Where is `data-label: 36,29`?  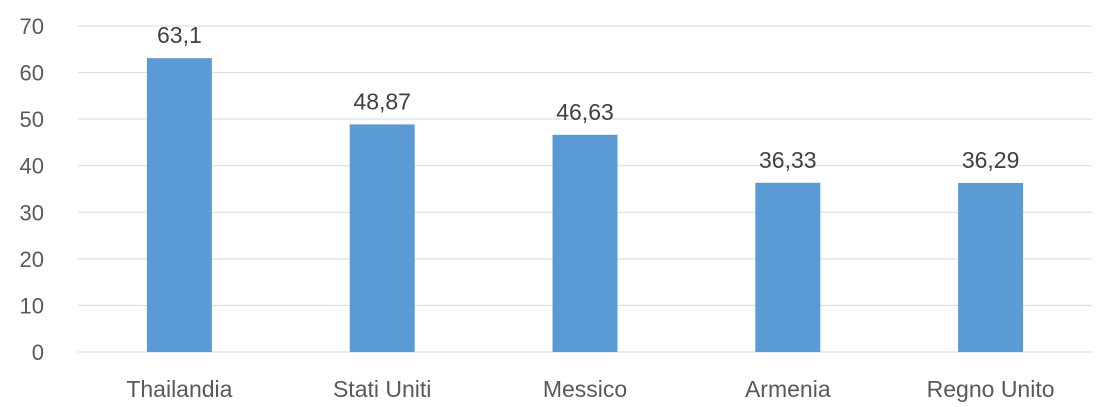 data-label: 36,29 is located at coordinates (991, 160).